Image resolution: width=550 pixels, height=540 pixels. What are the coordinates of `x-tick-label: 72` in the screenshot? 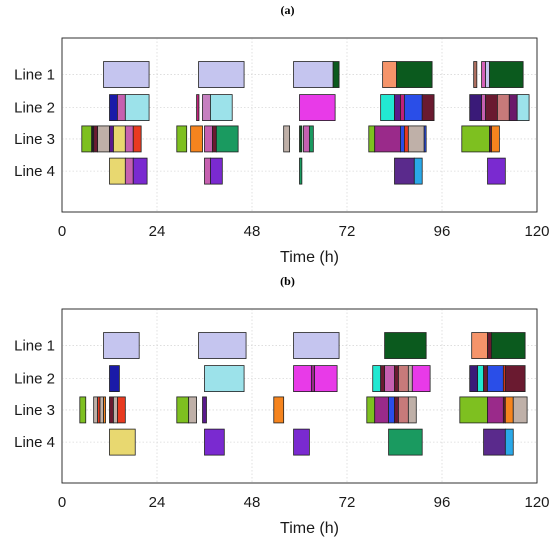 It's located at (347, 502).